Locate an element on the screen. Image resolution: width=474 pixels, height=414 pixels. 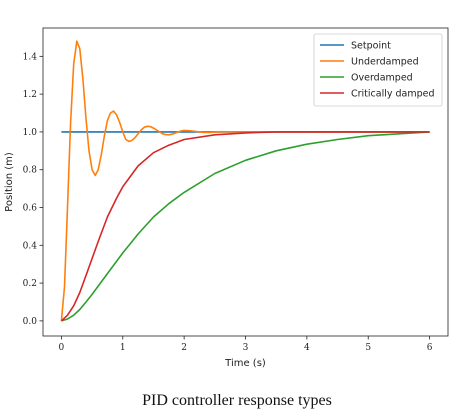
x-tick-label: 3 is located at coordinates (246, 348).